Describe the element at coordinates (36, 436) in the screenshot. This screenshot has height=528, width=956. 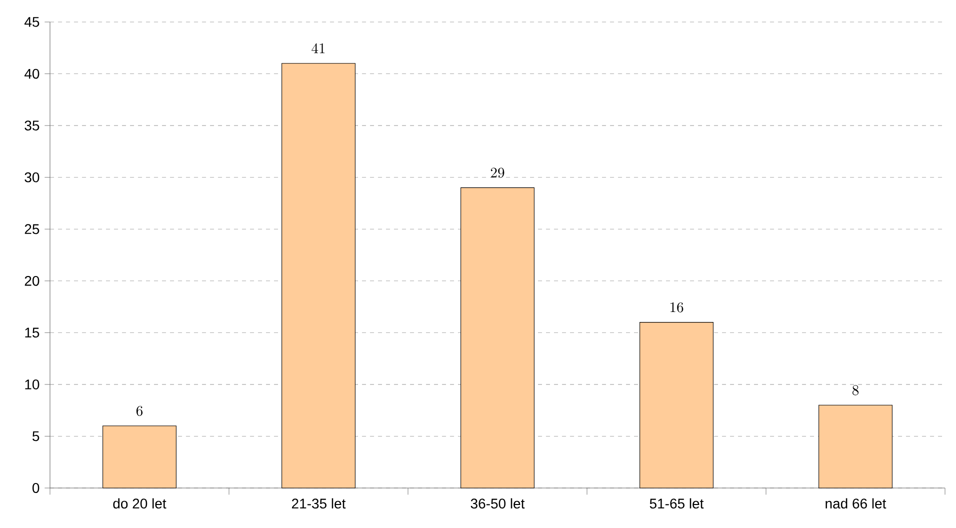
I see `y-tick-label: 5` at that location.